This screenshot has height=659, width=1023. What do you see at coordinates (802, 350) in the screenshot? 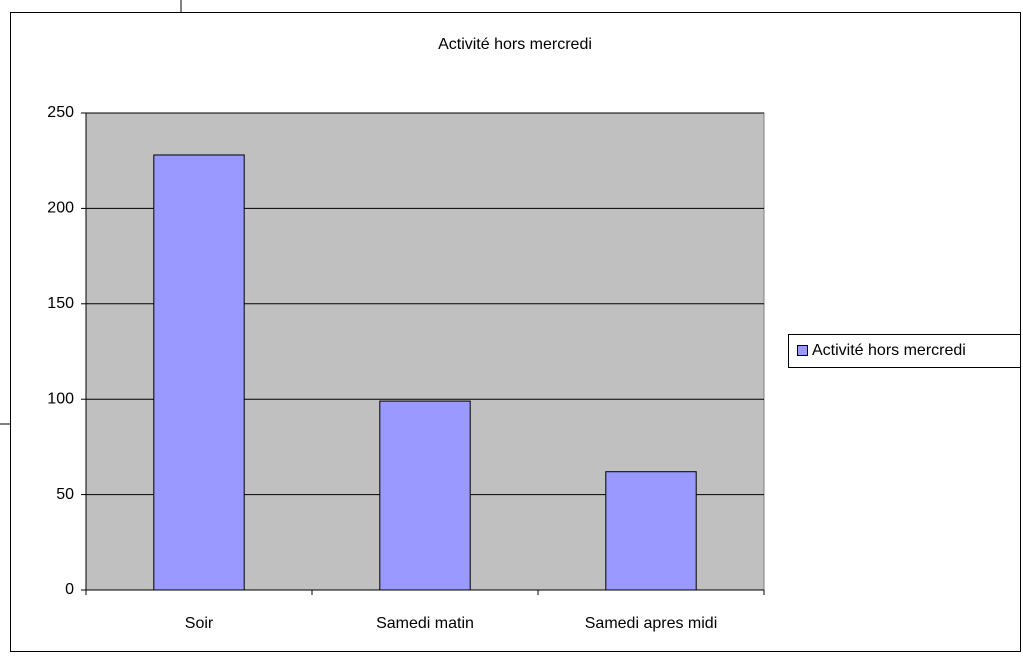
I see `legend-swatch` at bounding box center [802, 350].